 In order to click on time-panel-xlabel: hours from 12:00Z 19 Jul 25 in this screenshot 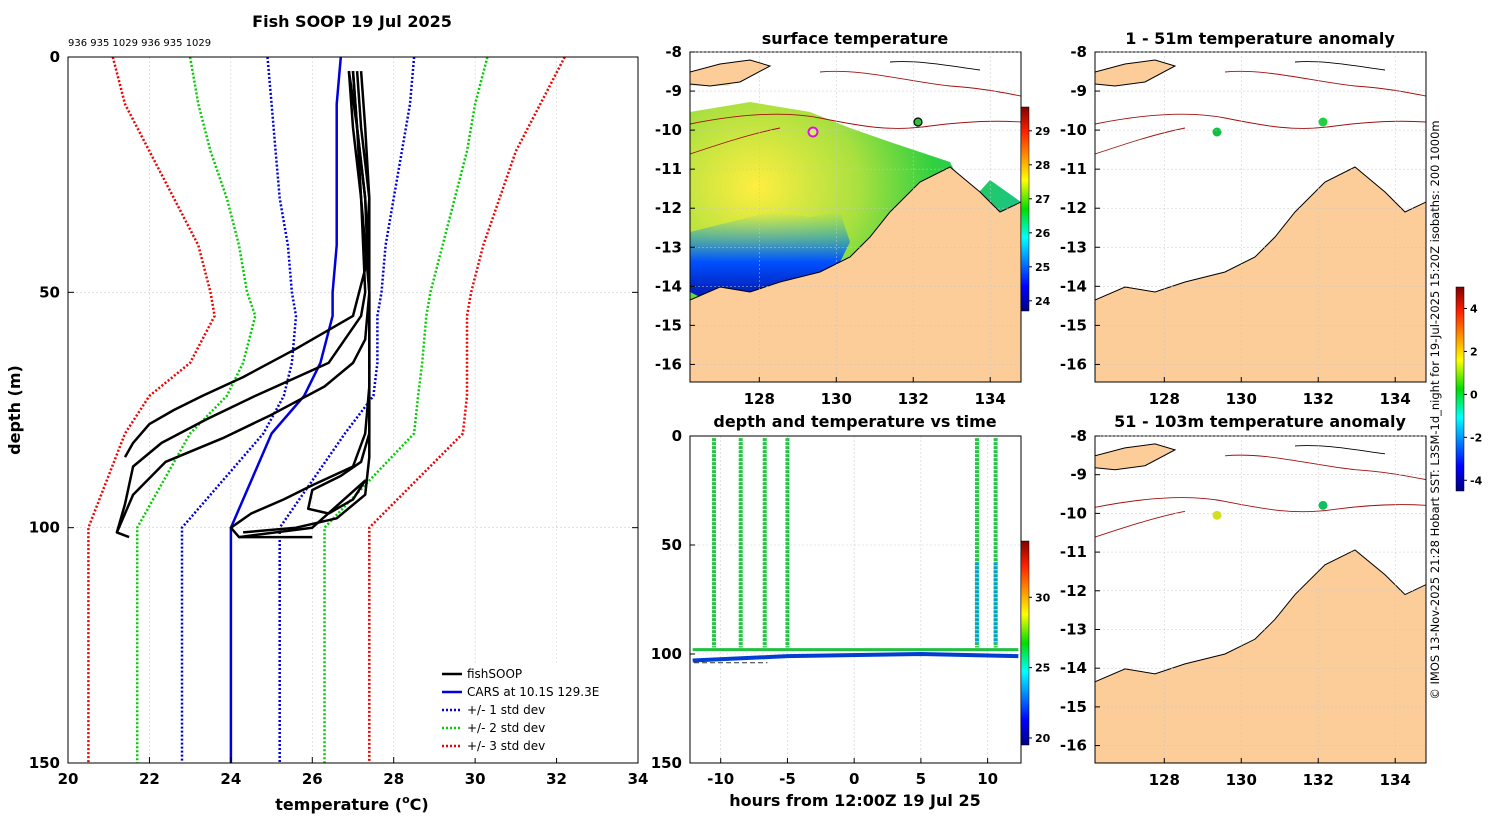, I will do `click(854, 800)`.